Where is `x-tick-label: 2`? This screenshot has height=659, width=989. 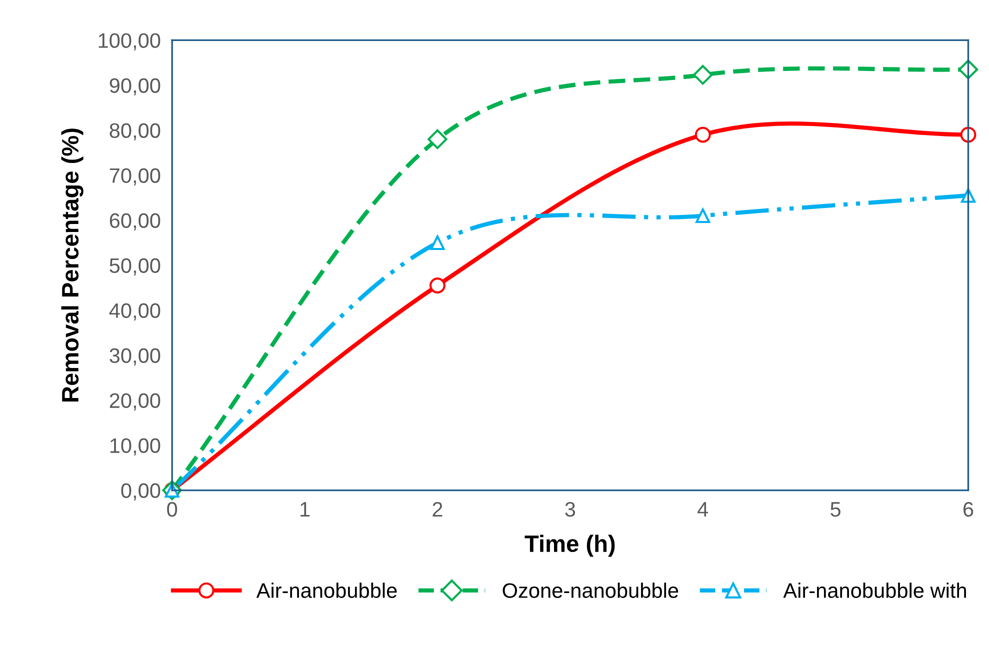
x-tick-label: 2 is located at coordinates (437, 509).